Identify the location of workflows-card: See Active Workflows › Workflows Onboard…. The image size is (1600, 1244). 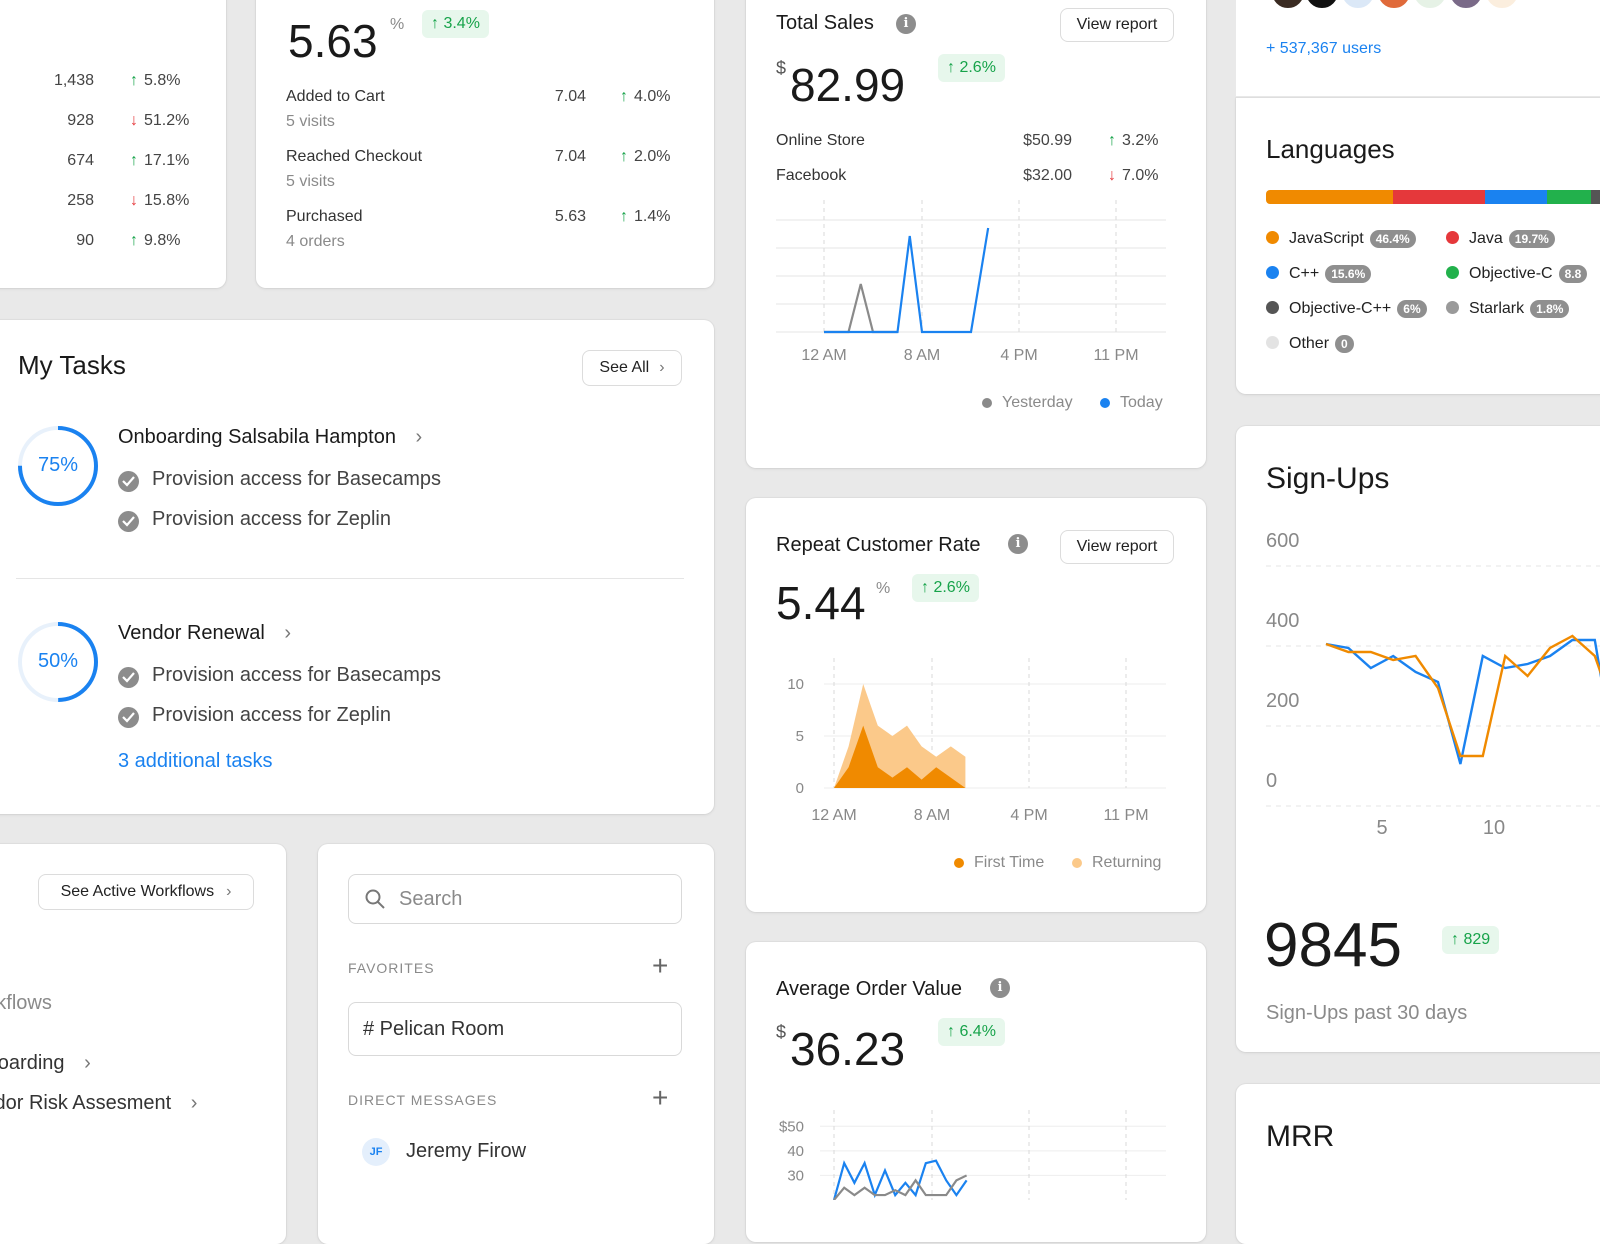
(143, 1044).